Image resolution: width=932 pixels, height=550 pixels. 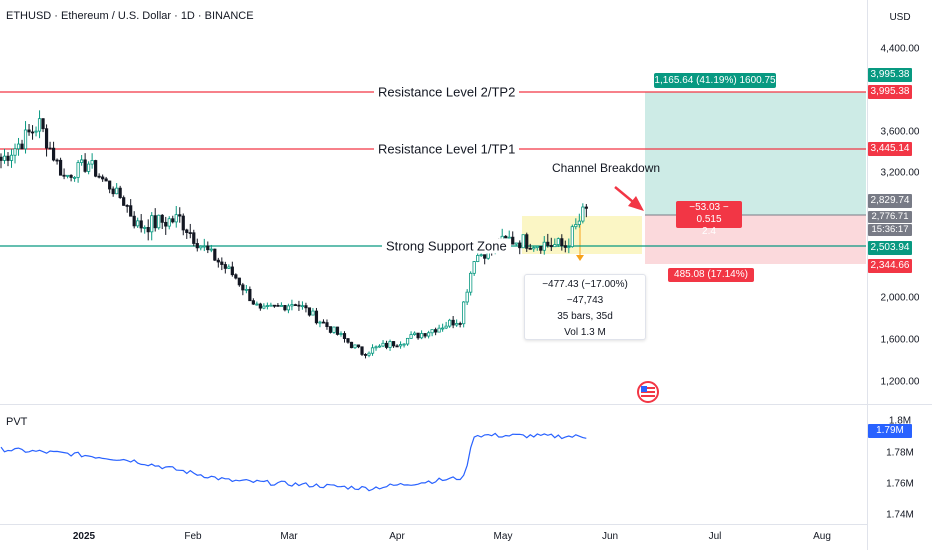 What do you see at coordinates (17, 422) in the screenshot?
I see `pvt-indicator-label: PVT` at bounding box center [17, 422].